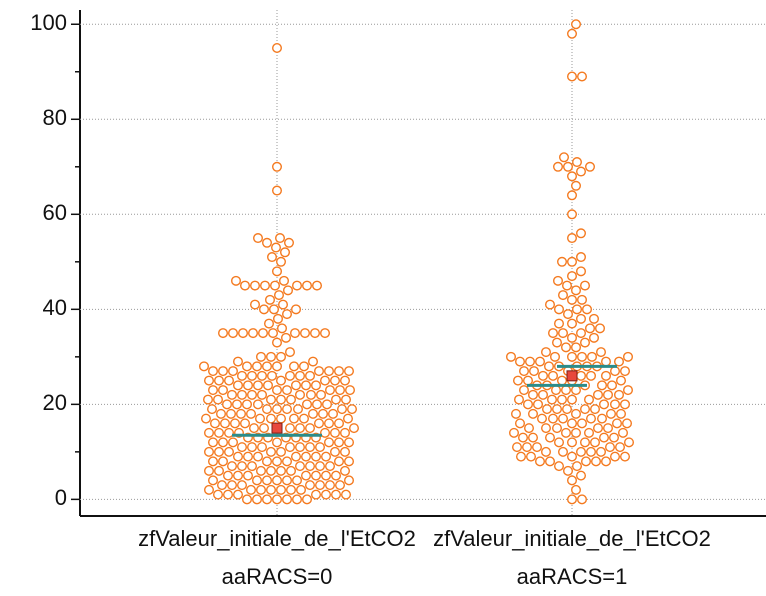 The width and height of the screenshot is (766, 596). I want to click on x-tick-label: aaRACS=1, so click(572, 576).